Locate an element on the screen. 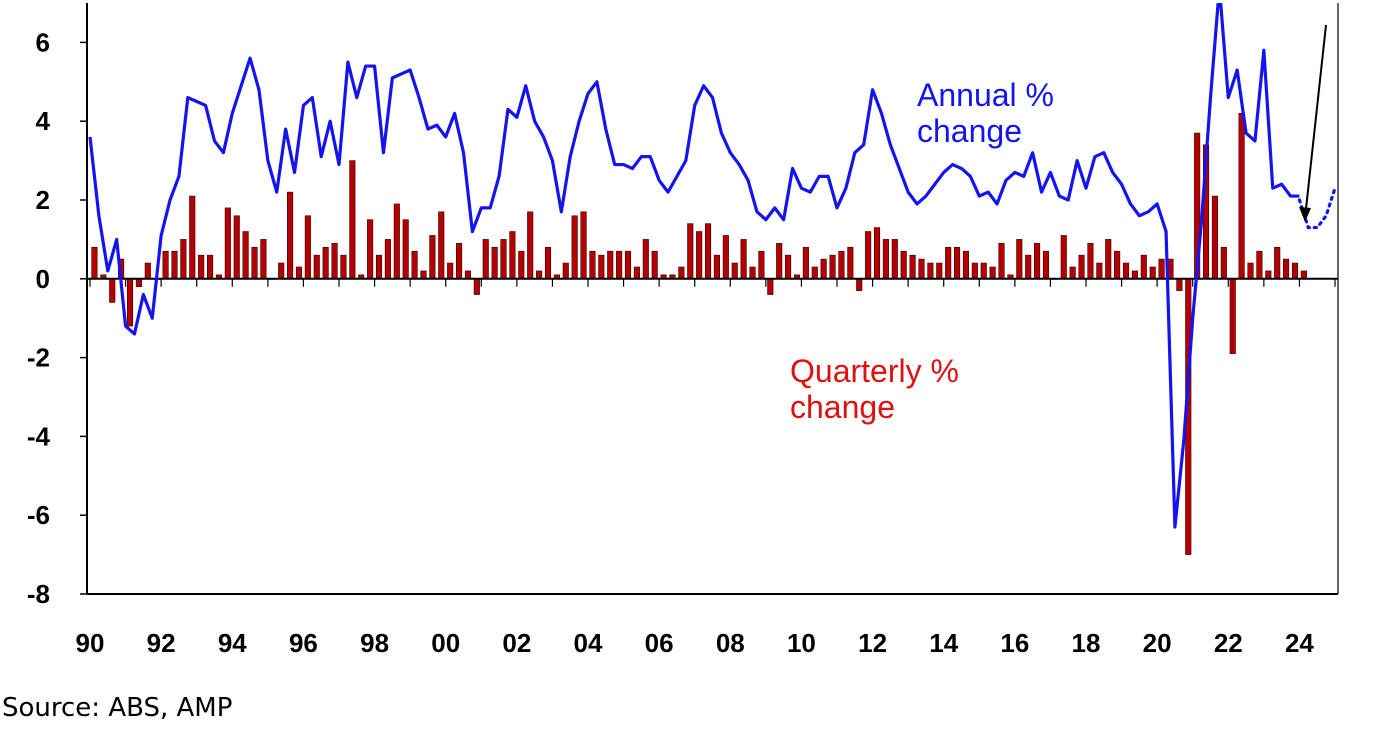 The image size is (1384, 745). x-tick-label: 06 is located at coordinates (659, 643).